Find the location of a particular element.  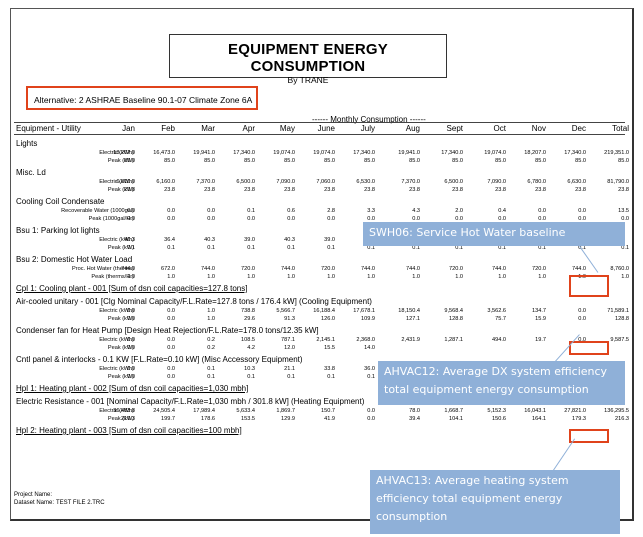

column-header: June is located at coordinates (326, 128).